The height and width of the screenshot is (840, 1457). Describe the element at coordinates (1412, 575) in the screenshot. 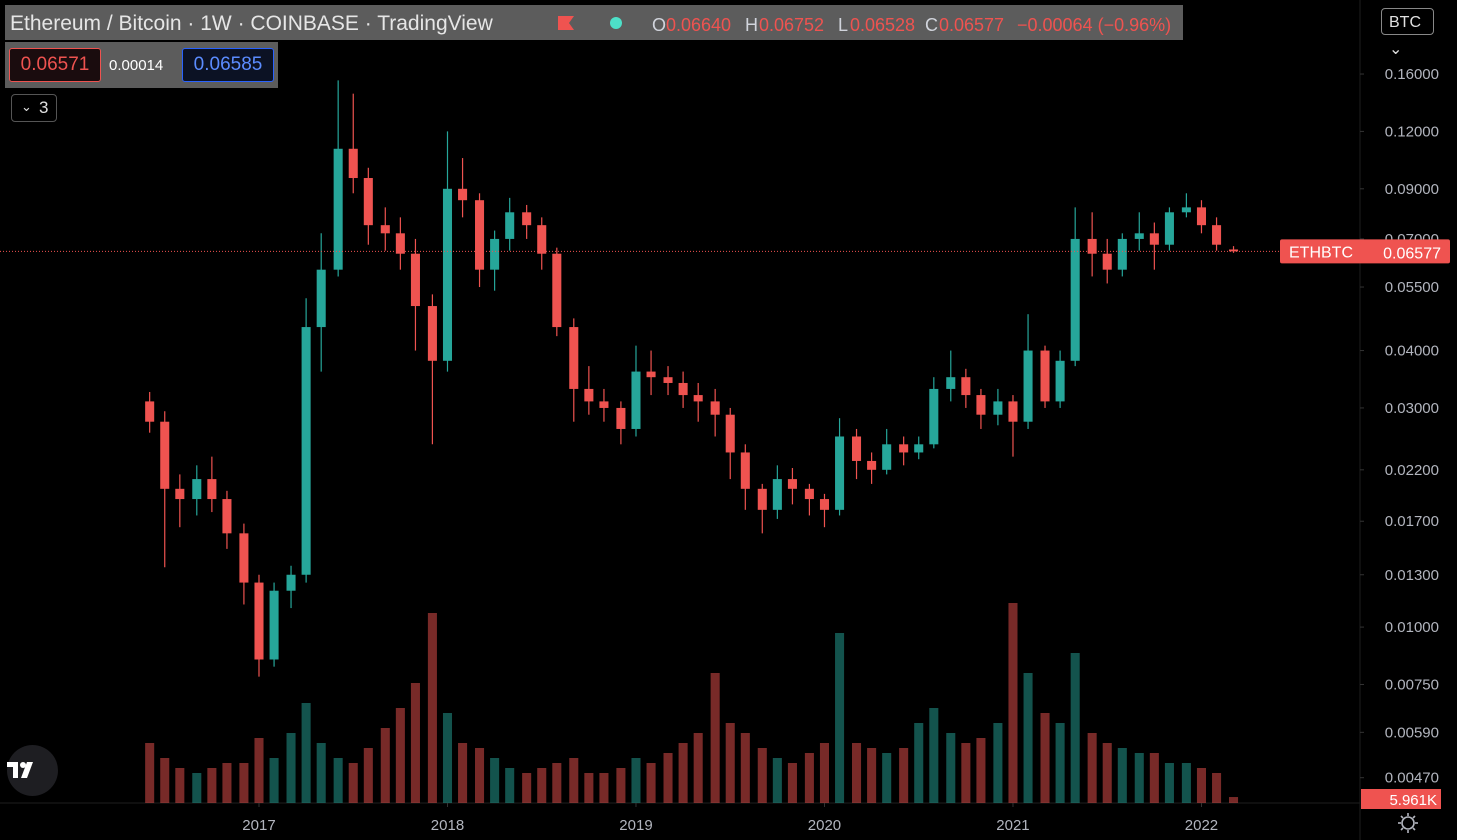

I see `y-tick-label: 0.01300` at that location.